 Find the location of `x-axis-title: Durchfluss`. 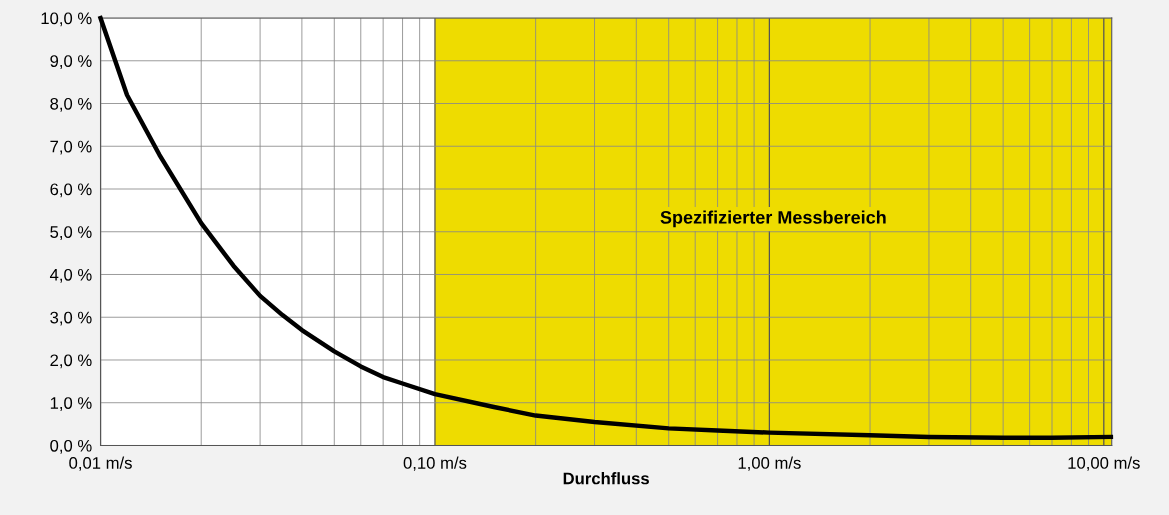

x-axis-title: Durchfluss is located at coordinates (606, 478).